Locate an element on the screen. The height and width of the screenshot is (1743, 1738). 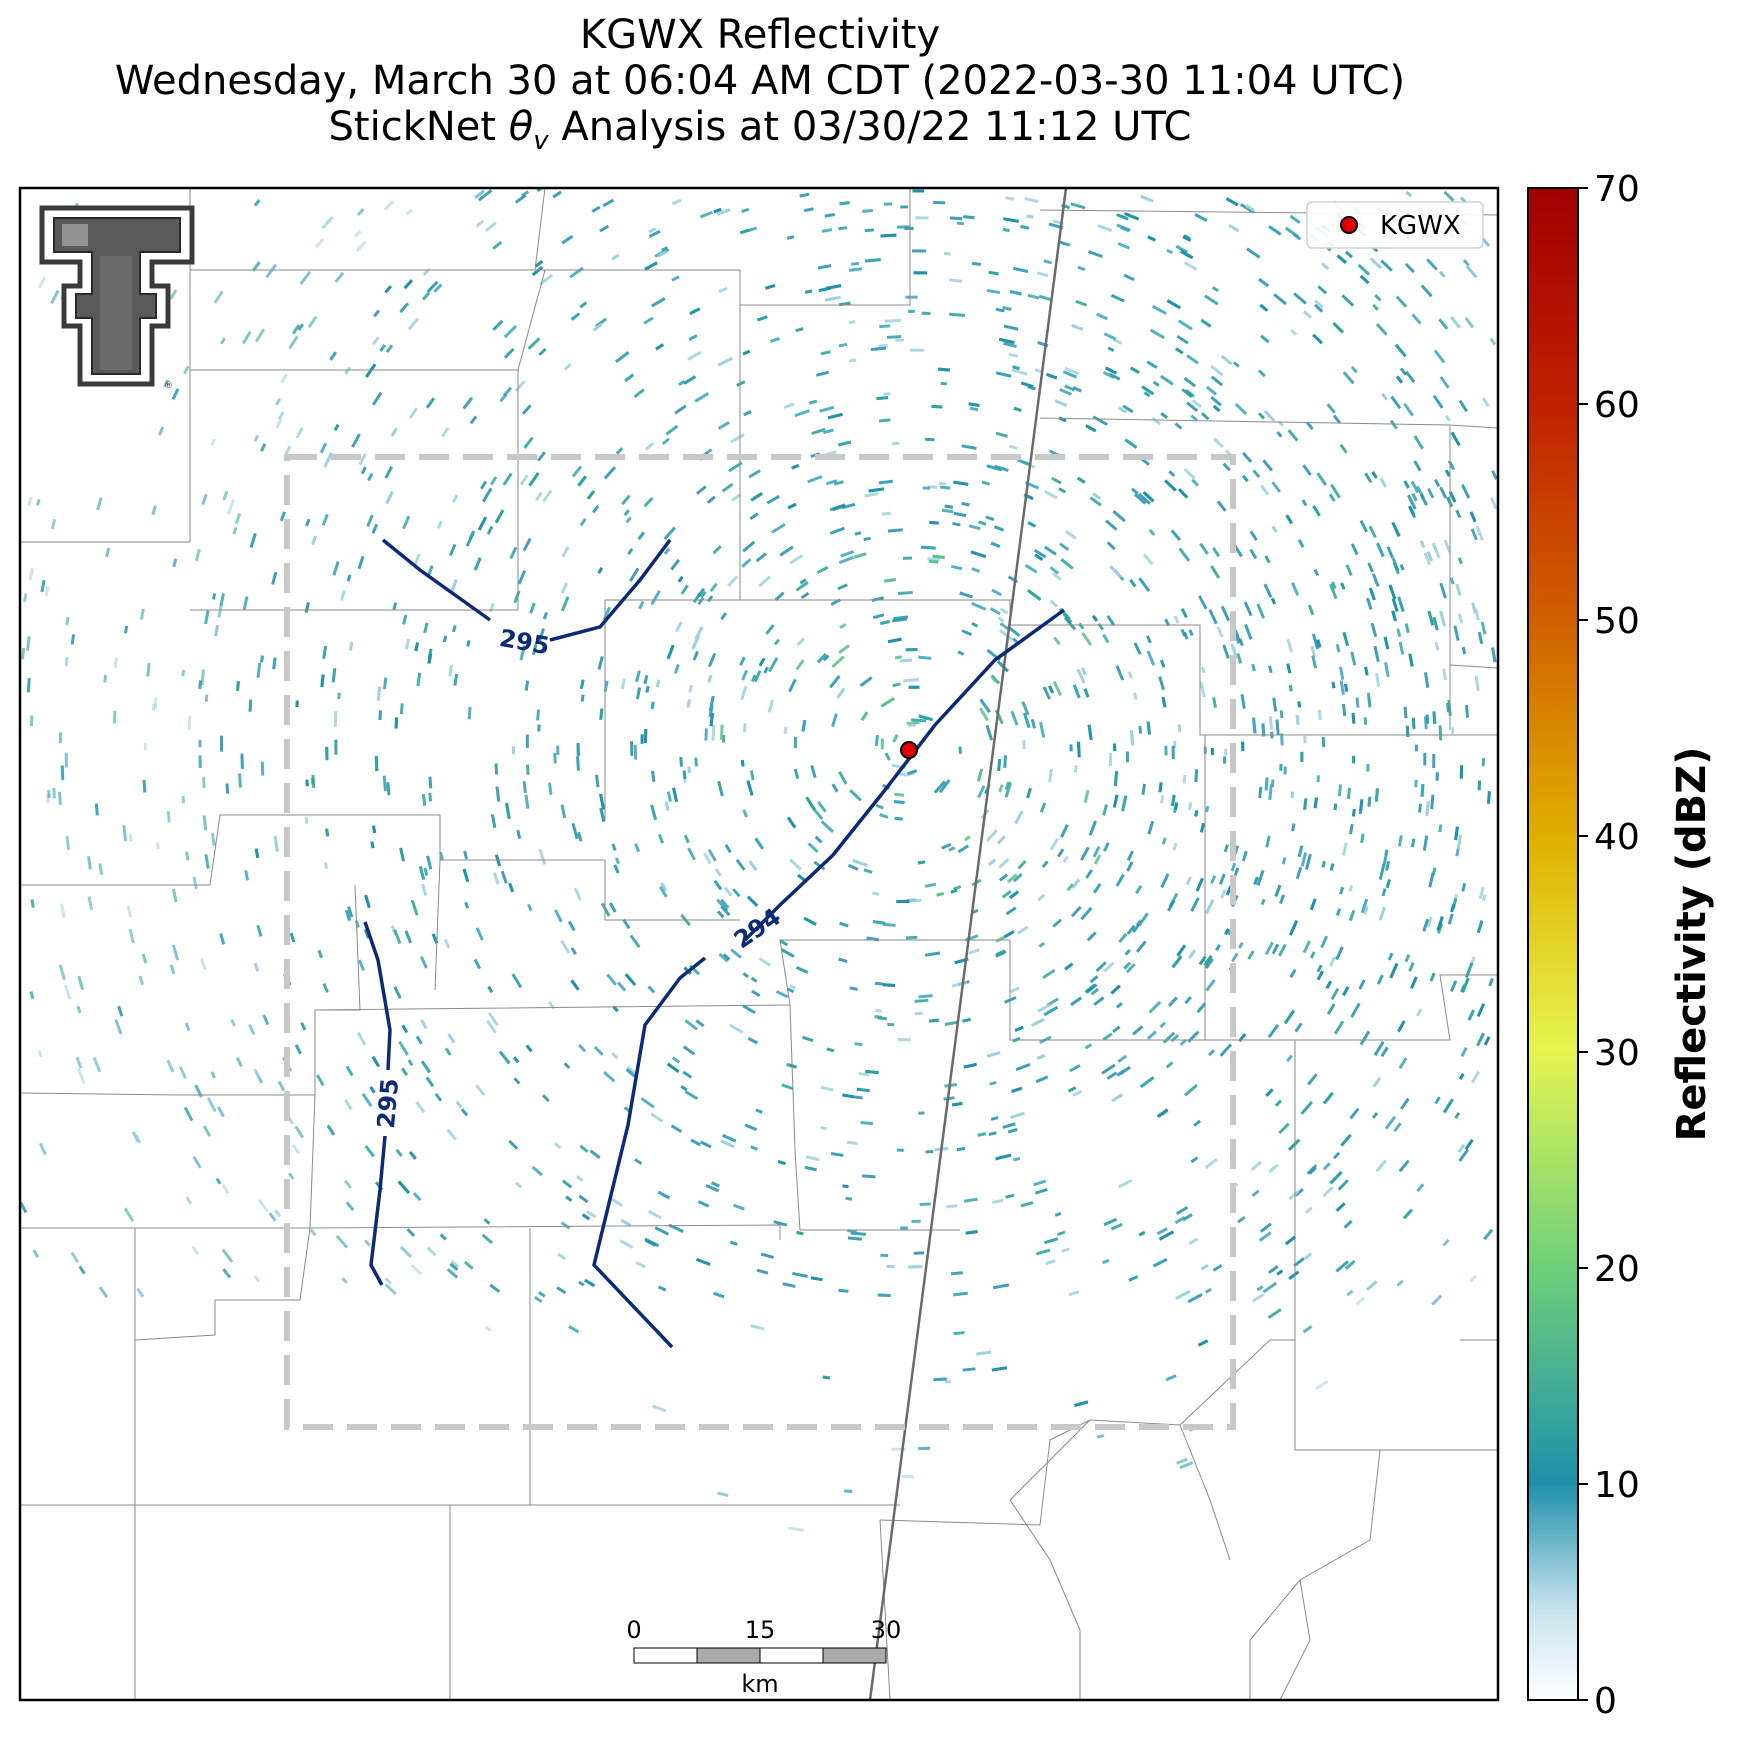
contour-295-north is located at coordinates (436, 580).